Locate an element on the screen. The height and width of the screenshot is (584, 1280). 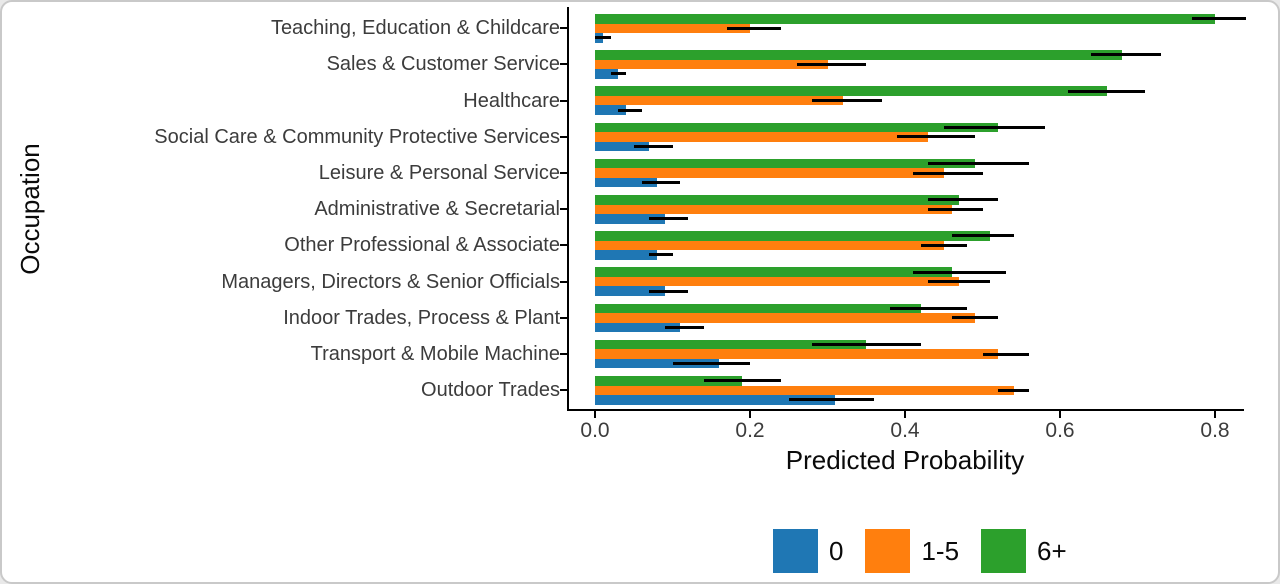
y-tick-label: Other Professional & Associate is located at coordinates (422, 245).